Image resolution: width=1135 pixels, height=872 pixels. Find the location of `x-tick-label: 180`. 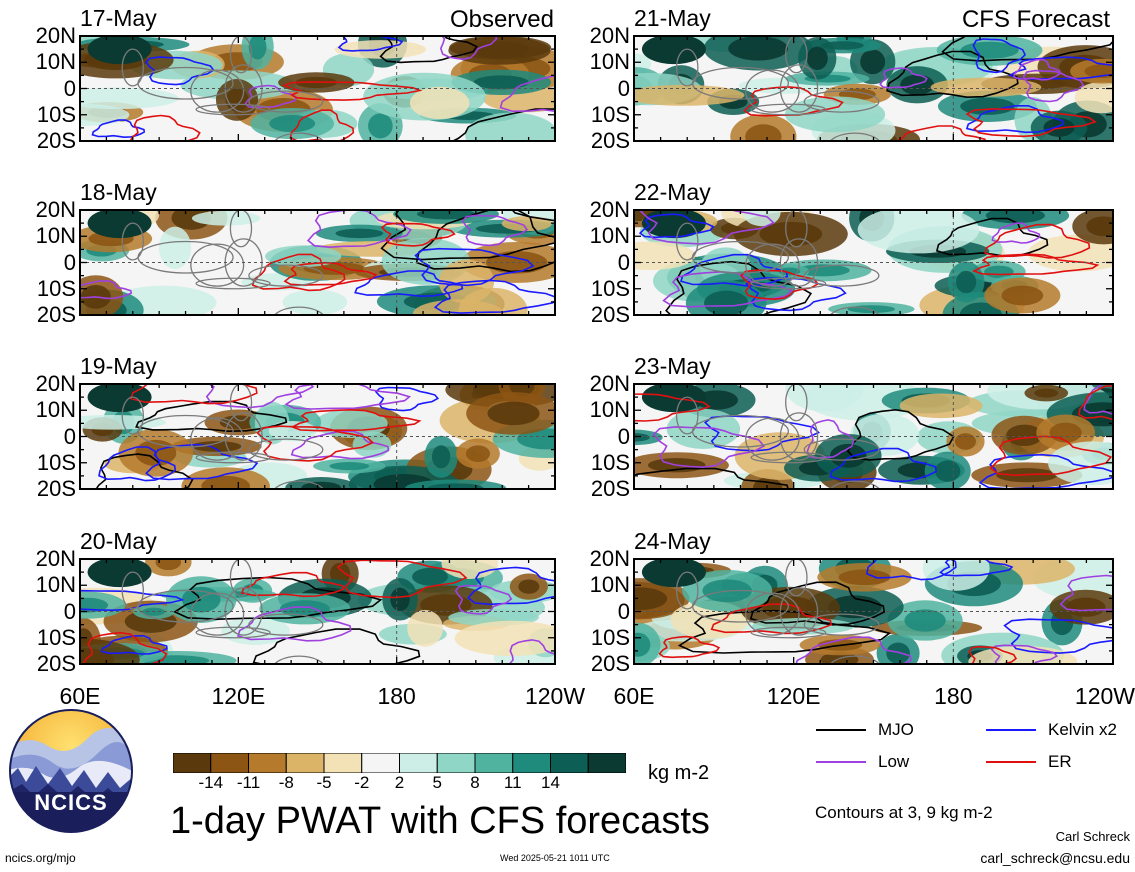

x-tick-label: 180 is located at coordinates (396, 696).